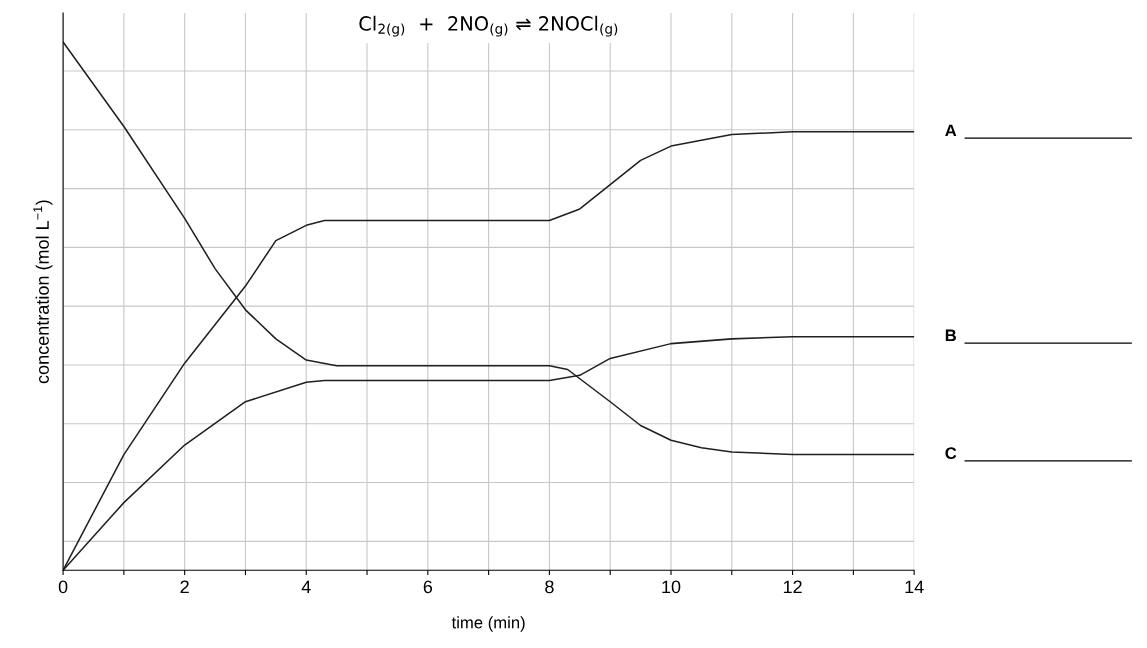 This screenshot has height=648, width=1147. I want to click on x-tick-label: 6, so click(428, 587).